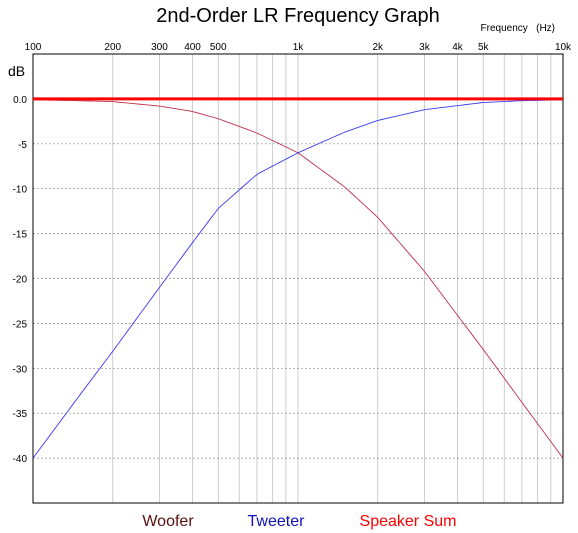 This screenshot has width=578, height=533. Describe the element at coordinates (20, 414) in the screenshot. I see `y-tick-label: -35` at that location.